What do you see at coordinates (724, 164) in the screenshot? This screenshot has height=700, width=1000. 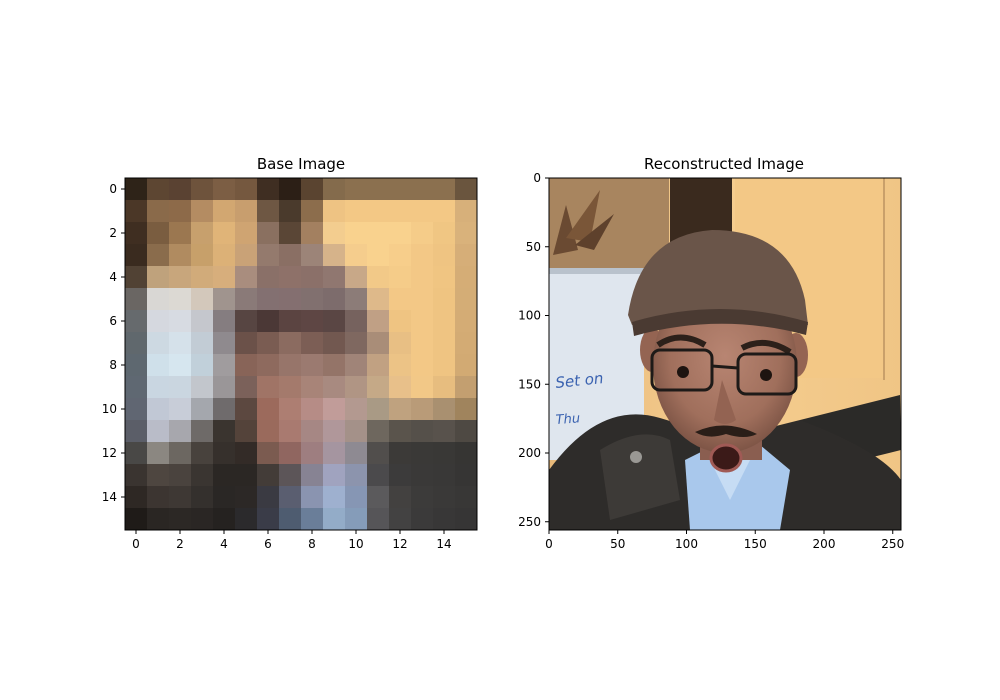 I see `panel-title: Reconstructed Image` at bounding box center [724, 164].